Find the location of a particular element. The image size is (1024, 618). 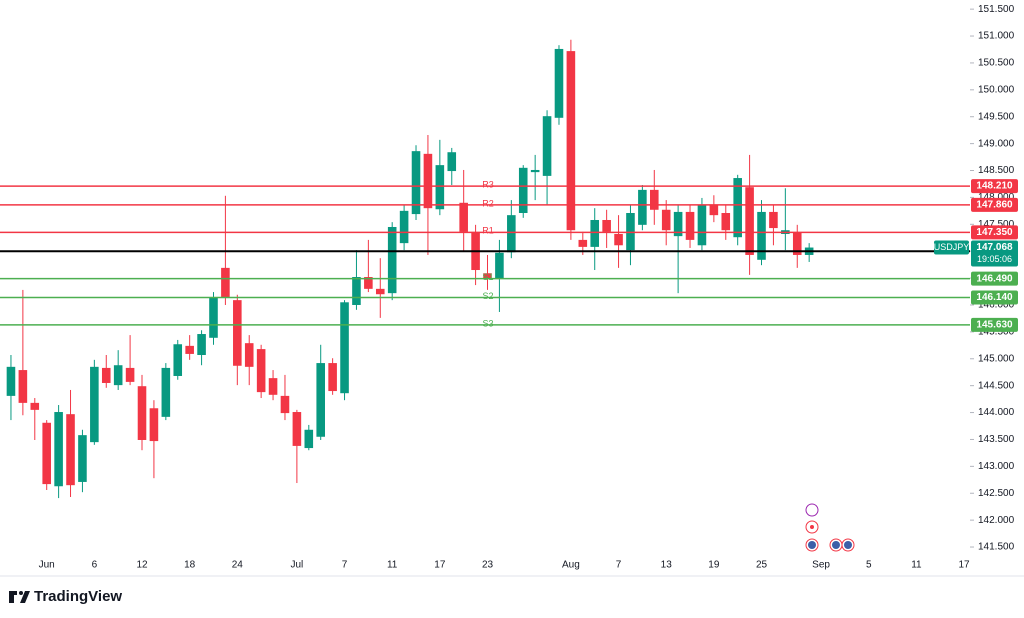

y-tick-label: 149.000 is located at coordinates (996, 143).